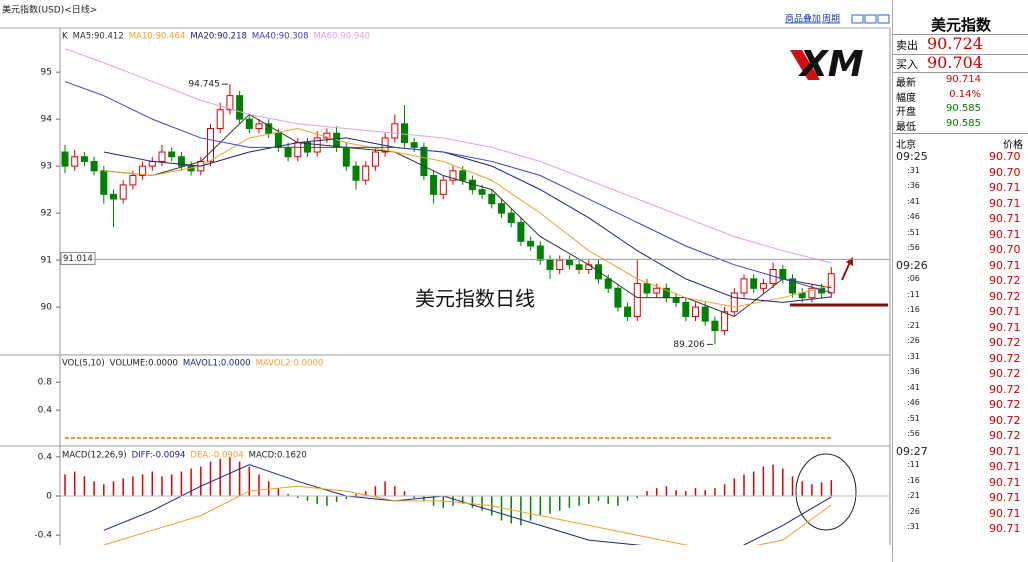 Image resolution: width=1028 pixels, height=562 pixels. What do you see at coordinates (913, 247) in the screenshot?
I see `tick-time: :56` at bounding box center [913, 247].